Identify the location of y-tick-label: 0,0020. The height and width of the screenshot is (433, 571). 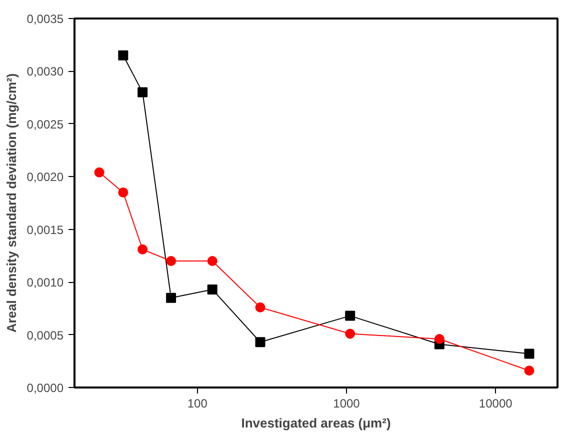
(45, 177).